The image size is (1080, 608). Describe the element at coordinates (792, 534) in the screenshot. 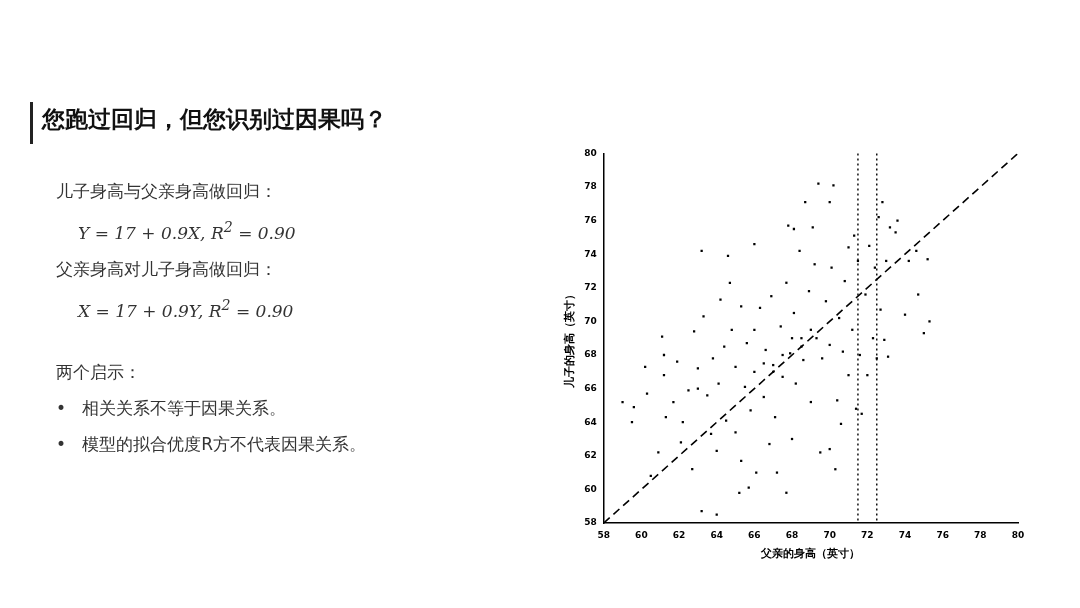

I see `x-tick-label: 68` at that location.